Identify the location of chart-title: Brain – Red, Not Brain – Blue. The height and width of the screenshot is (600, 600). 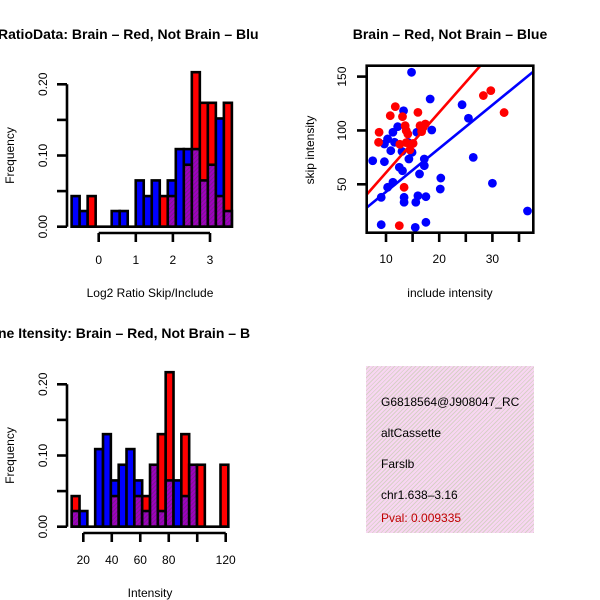
(450, 34).